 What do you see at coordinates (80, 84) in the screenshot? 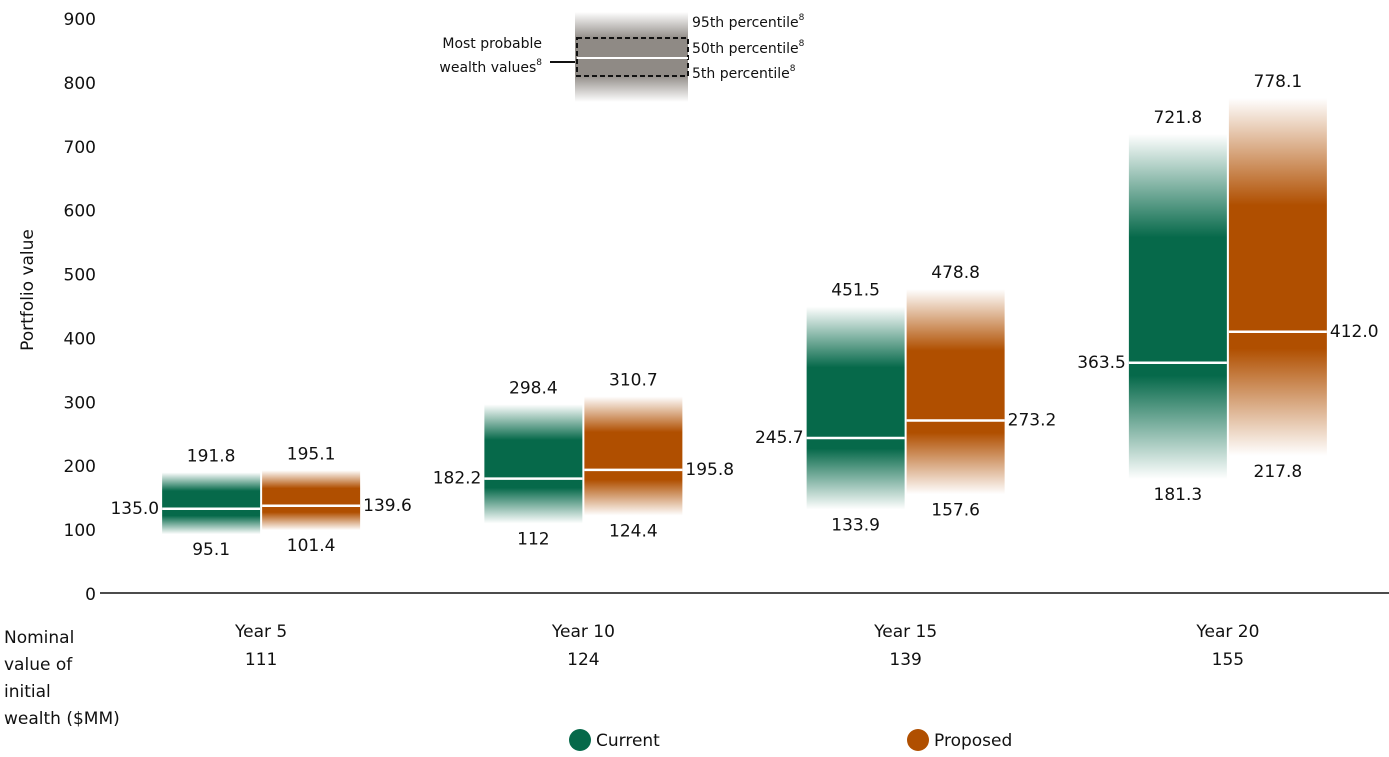
I see `y-tick-label: 800` at bounding box center [80, 84].